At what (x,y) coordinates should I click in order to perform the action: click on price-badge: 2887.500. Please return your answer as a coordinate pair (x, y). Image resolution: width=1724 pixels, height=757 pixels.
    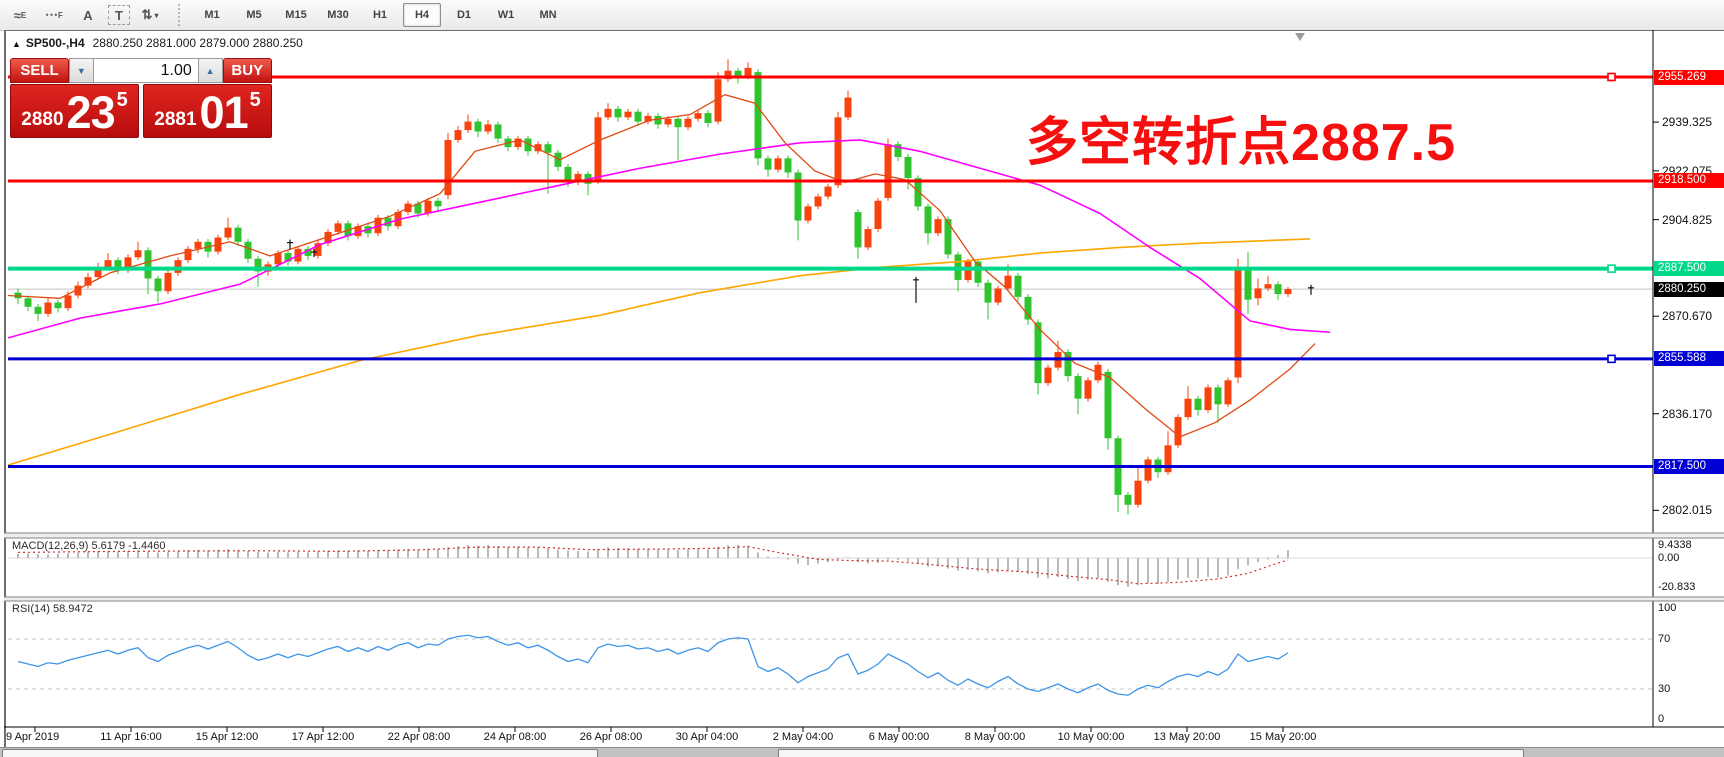
    Looking at the image, I should click on (1689, 269).